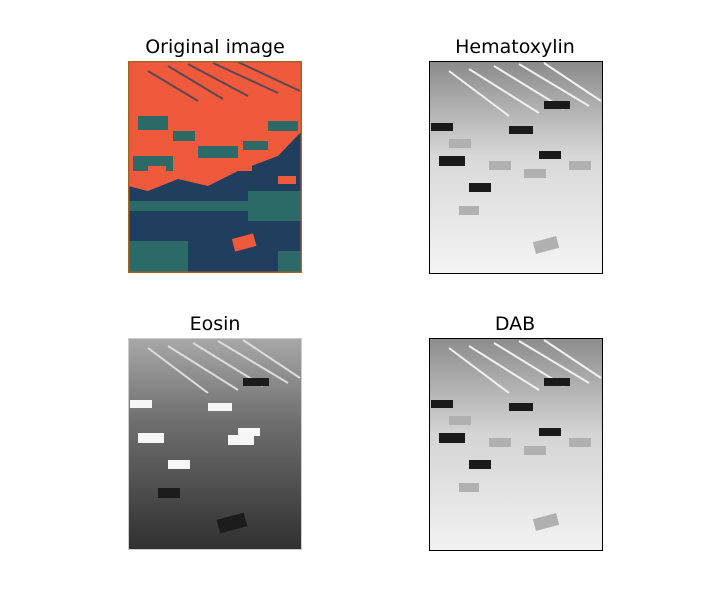 The height and width of the screenshot is (612, 712). I want to click on panel-title-dab: DAB, so click(515, 324).